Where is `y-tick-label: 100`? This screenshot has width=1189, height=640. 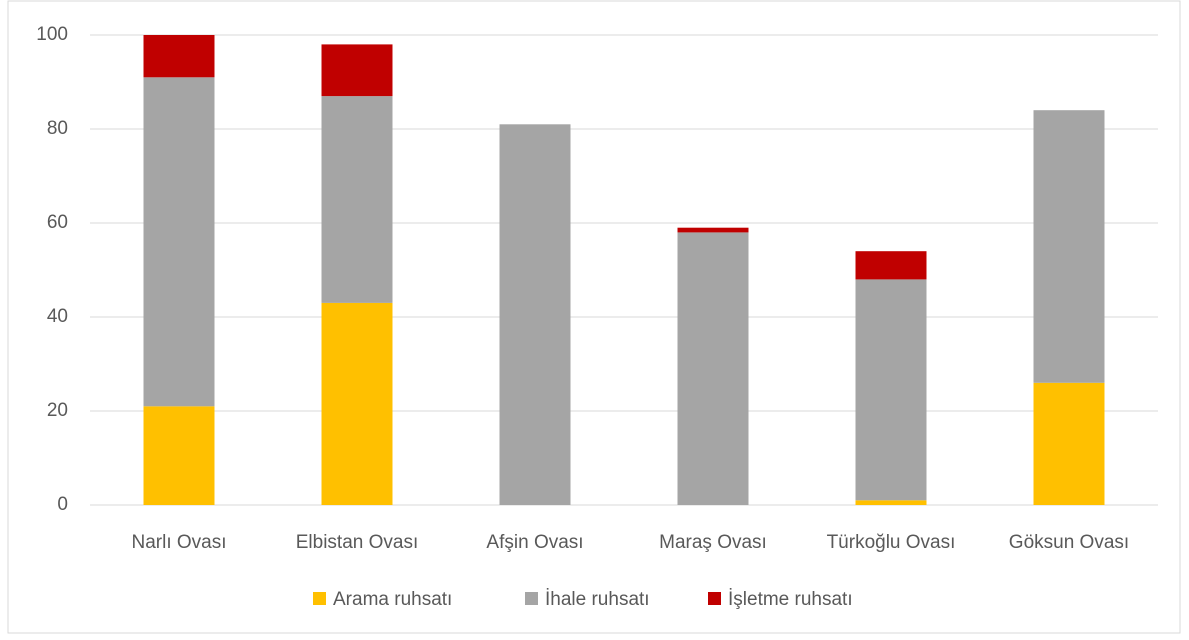 y-tick-label: 100 is located at coordinates (52, 34).